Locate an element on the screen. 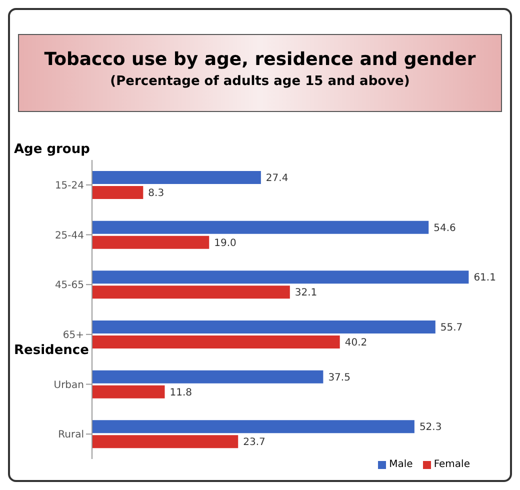 The height and width of the screenshot is (490, 520). text: Age group is located at coordinates (52, 149).